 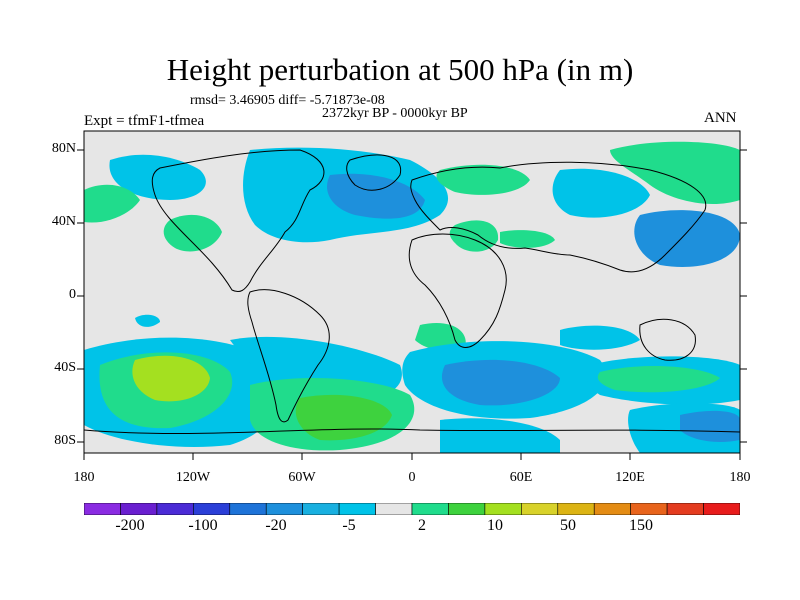 What do you see at coordinates (287, 100) in the screenshot?
I see `rmsd-diff-stats: rmsd= 3.46905 diff= -5.71873e-08` at bounding box center [287, 100].